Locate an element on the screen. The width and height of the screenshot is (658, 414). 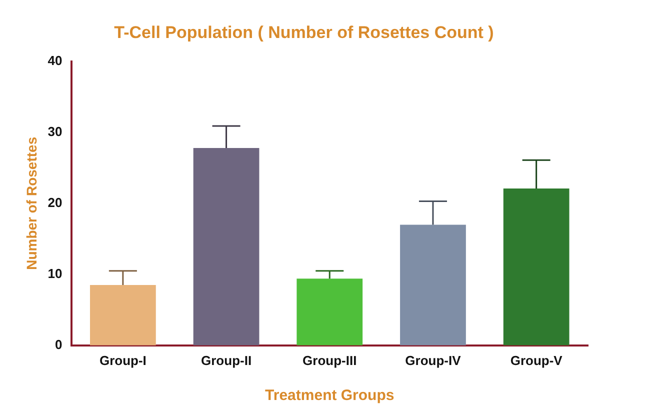
x-tick-label: Group-III is located at coordinates (329, 360).